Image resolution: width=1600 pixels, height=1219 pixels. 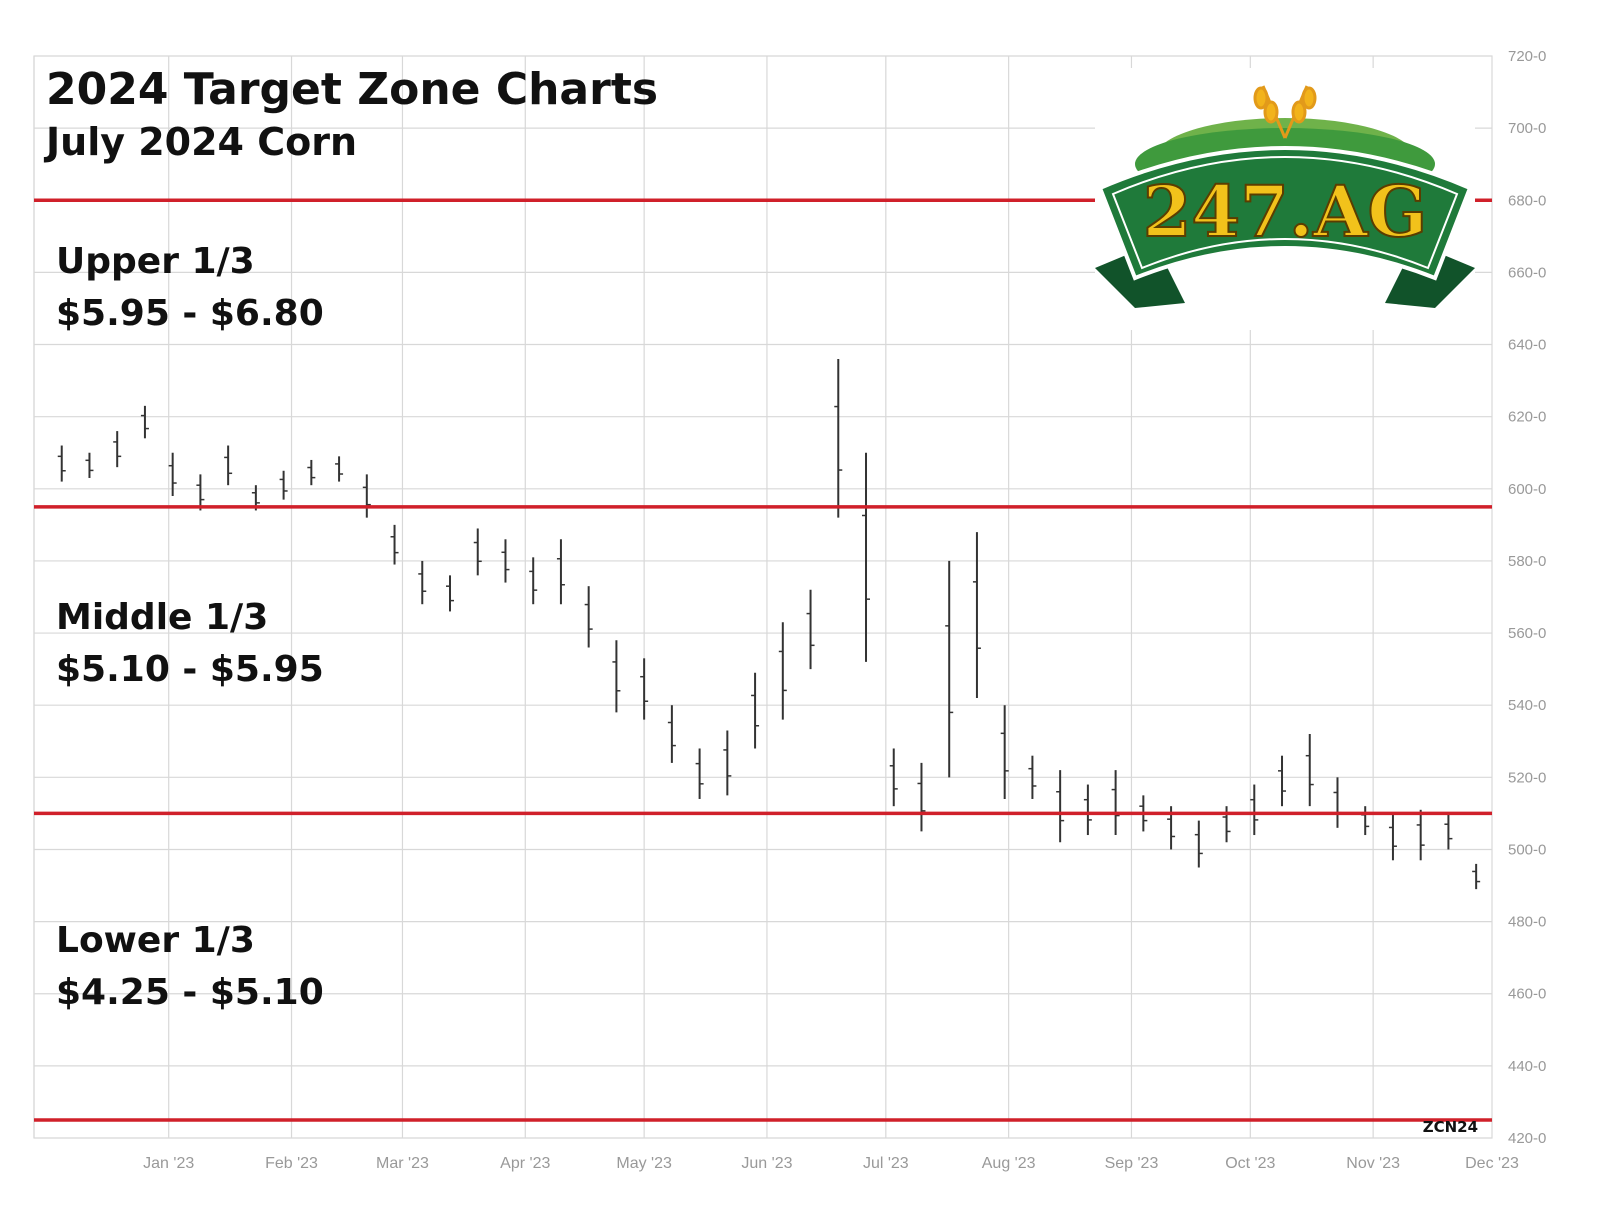 I want to click on zone-lower-range: $4.25 - $5.10, so click(x=190, y=992).